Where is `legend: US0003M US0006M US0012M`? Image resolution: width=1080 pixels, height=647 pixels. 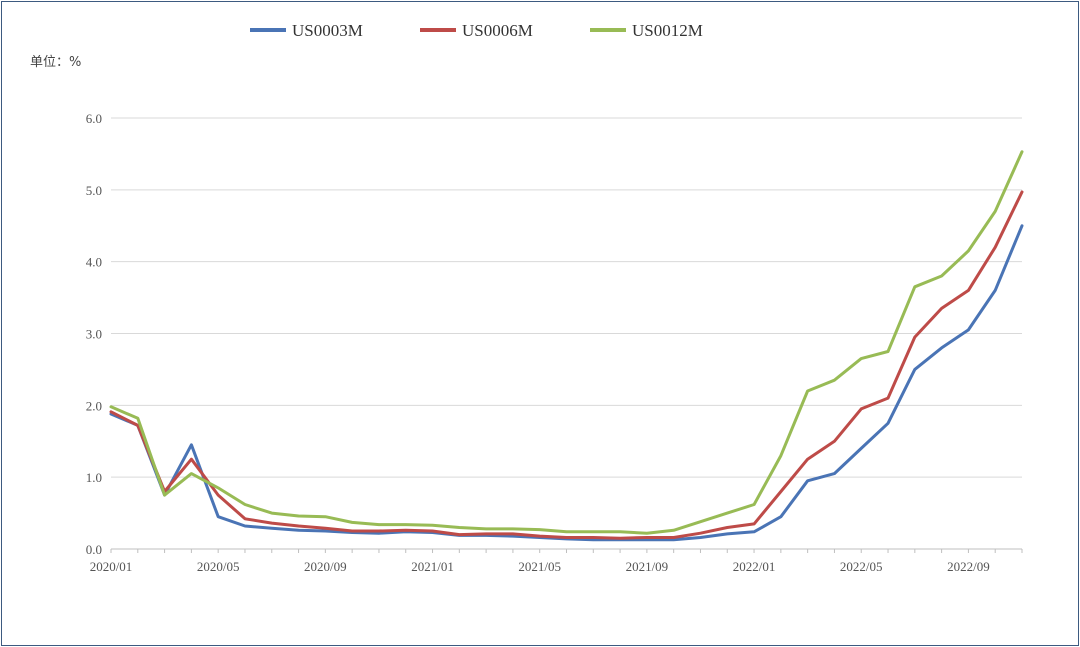 legend: US0003M US0006M US0012M is located at coordinates (476, 30).